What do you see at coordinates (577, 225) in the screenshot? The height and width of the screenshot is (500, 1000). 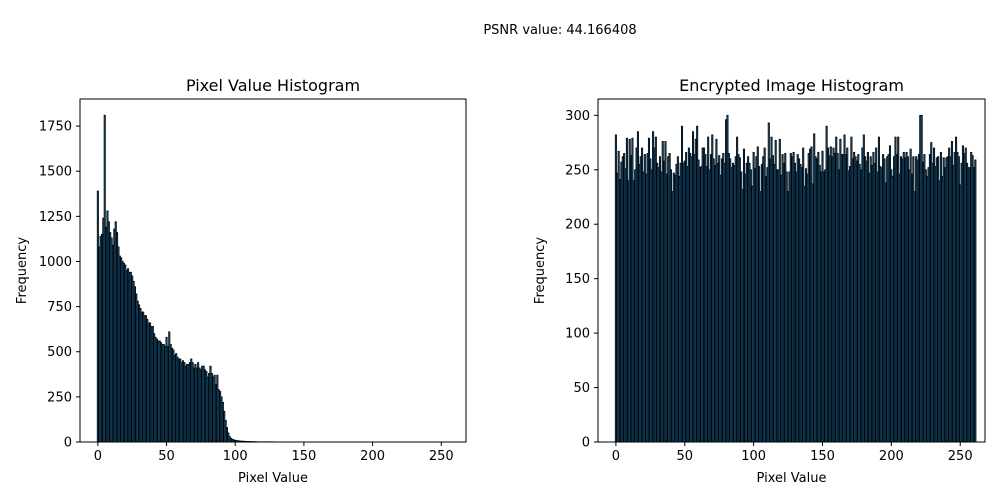 I see `y-tick-label: 200` at bounding box center [577, 225].